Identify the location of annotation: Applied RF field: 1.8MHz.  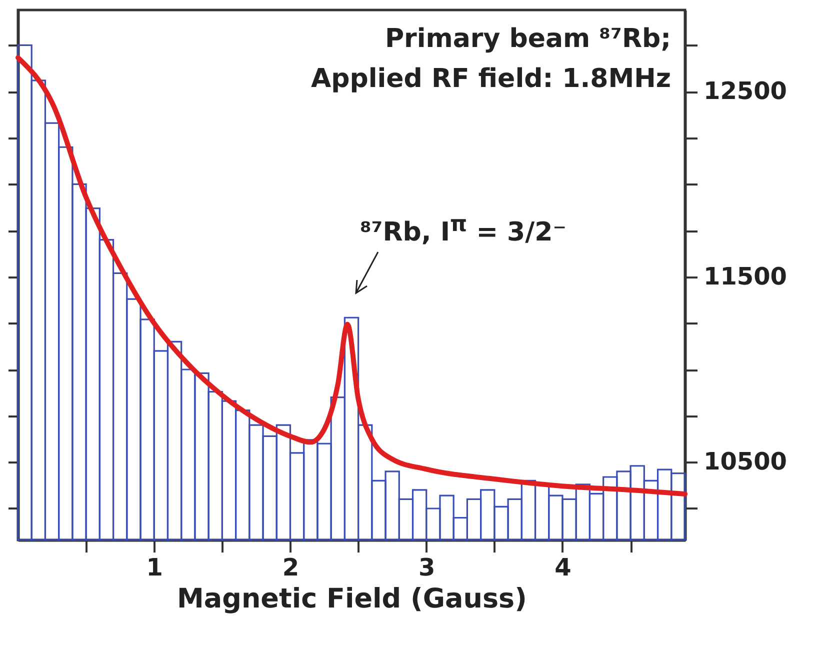
(490, 79).